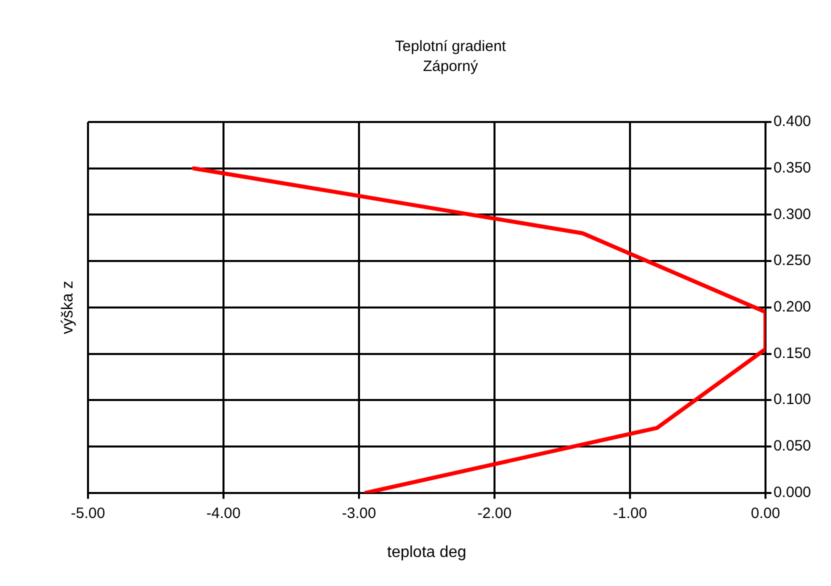  Describe the element at coordinates (792, 214) in the screenshot. I see `y-tick-label: 0.300` at that location.